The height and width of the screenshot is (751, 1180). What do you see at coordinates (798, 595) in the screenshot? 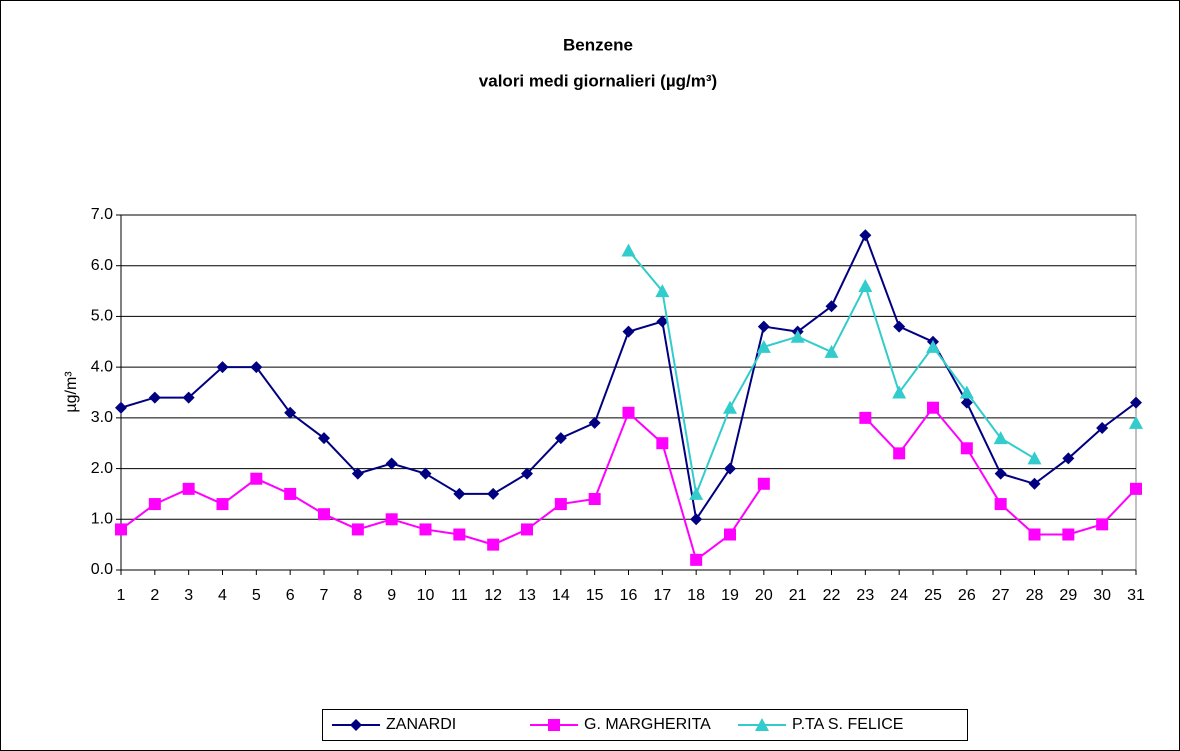
I see `x-tick-label: 21` at bounding box center [798, 595].